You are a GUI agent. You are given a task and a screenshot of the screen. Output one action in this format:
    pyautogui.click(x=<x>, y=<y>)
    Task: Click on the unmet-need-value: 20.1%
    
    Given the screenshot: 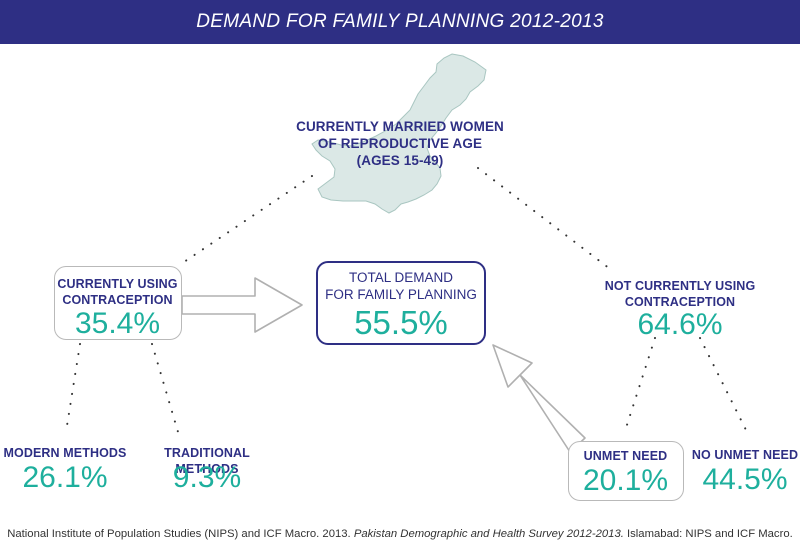 What is the action you would take?
    pyautogui.click(x=625, y=480)
    